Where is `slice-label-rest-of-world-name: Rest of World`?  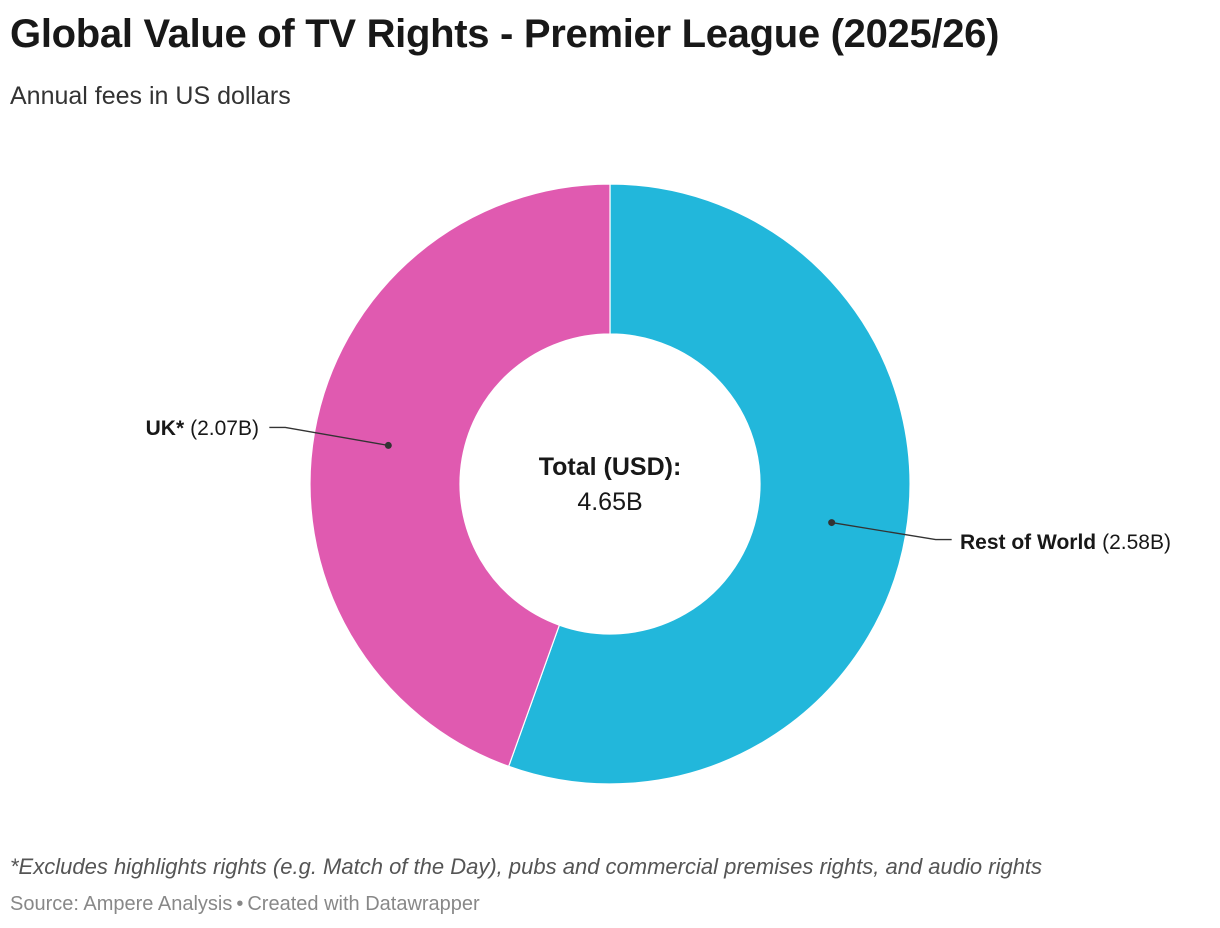 slice-label-rest-of-world-name: Rest of World is located at coordinates (1028, 542).